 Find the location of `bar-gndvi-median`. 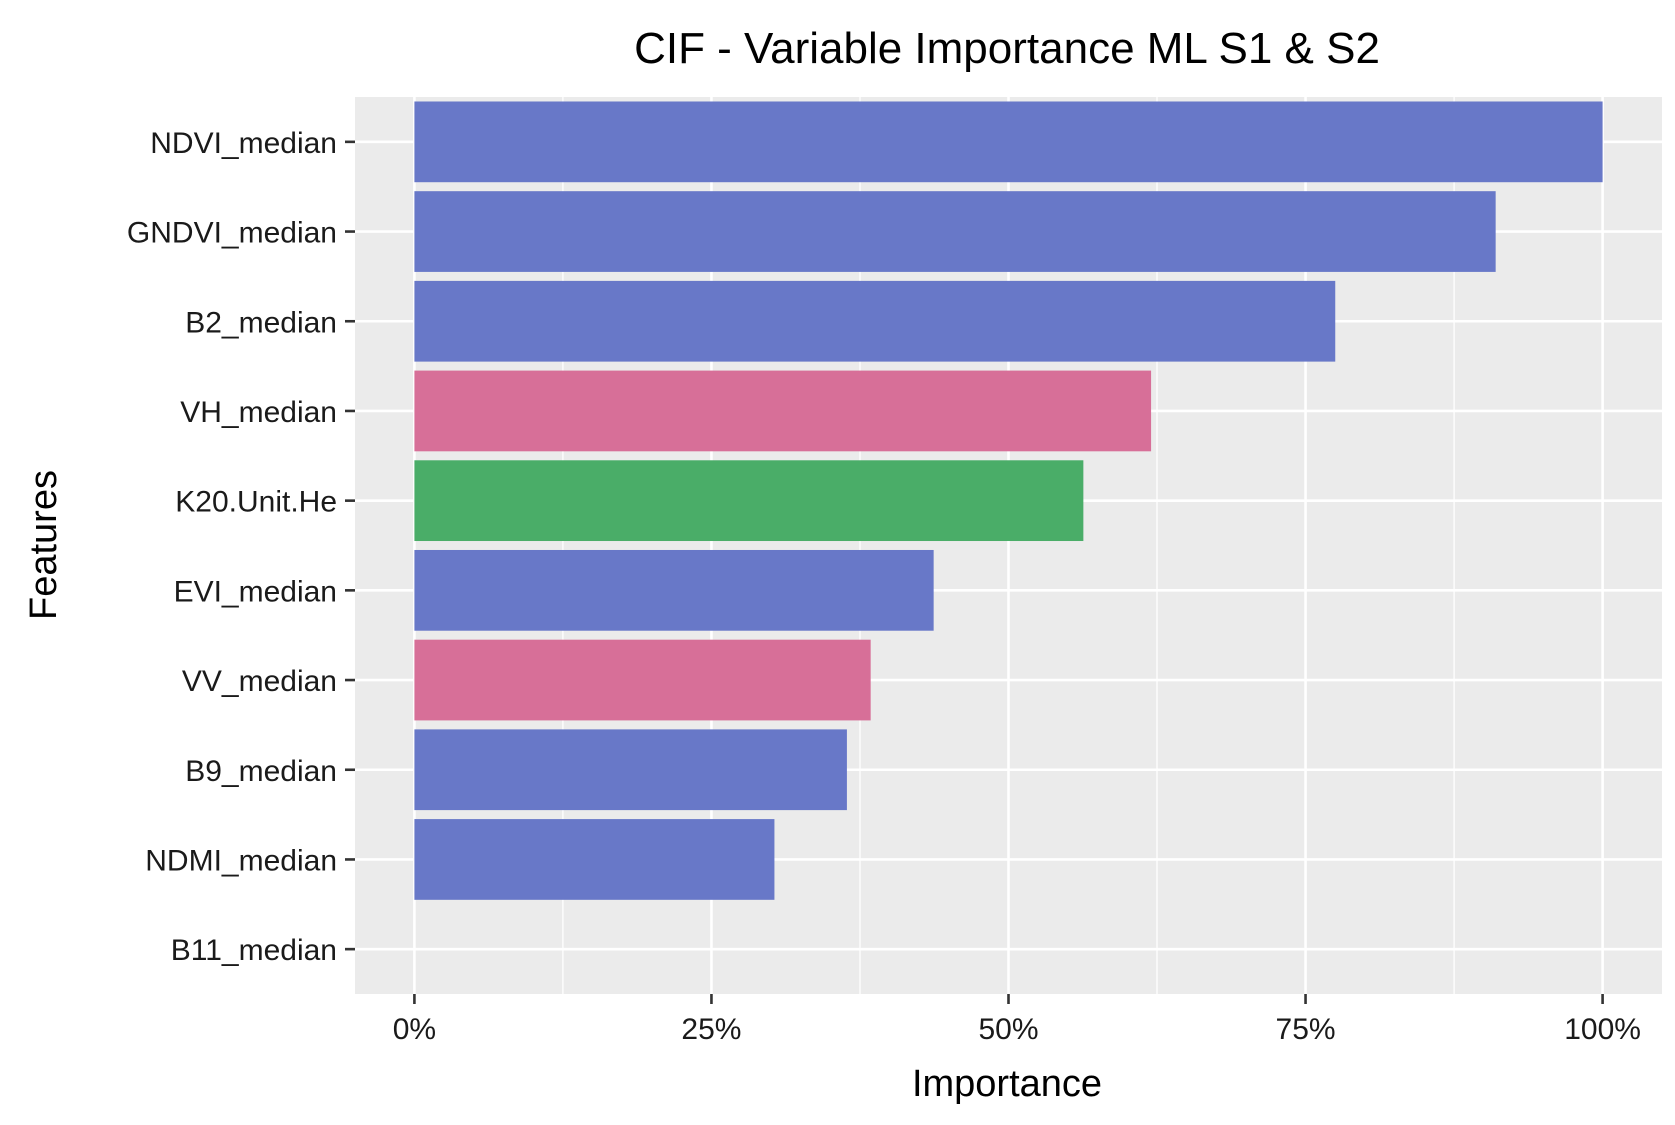

bar-gndvi-median is located at coordinates (955, 231).